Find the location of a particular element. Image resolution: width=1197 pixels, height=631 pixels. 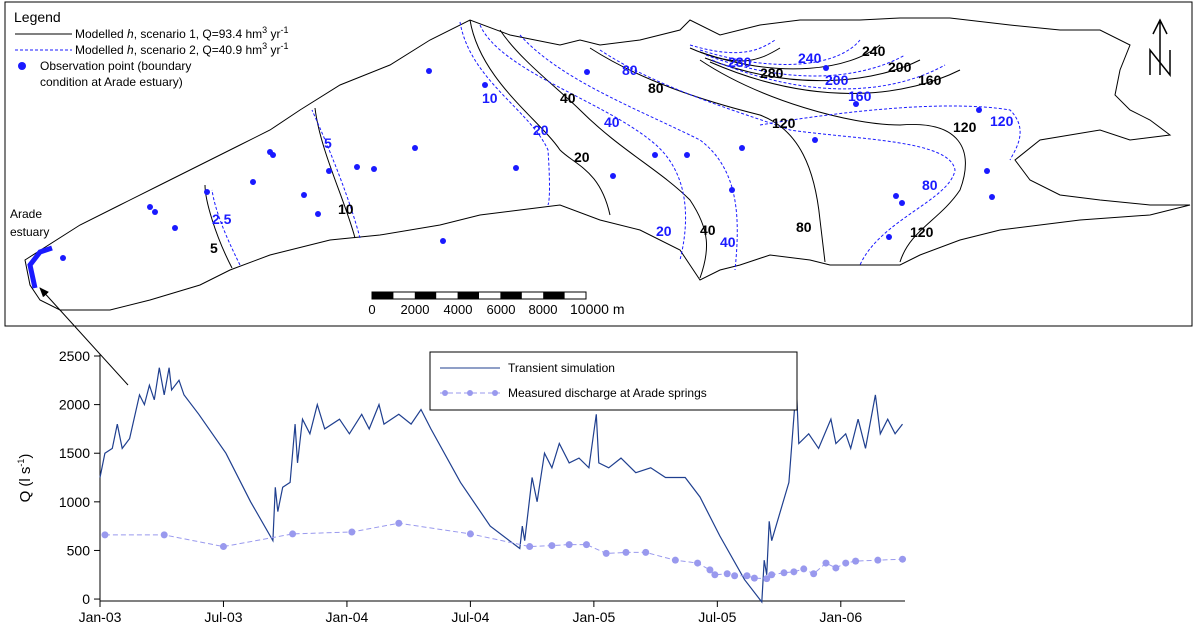

estuary-label: estuary is located at coordinates (29, 232).